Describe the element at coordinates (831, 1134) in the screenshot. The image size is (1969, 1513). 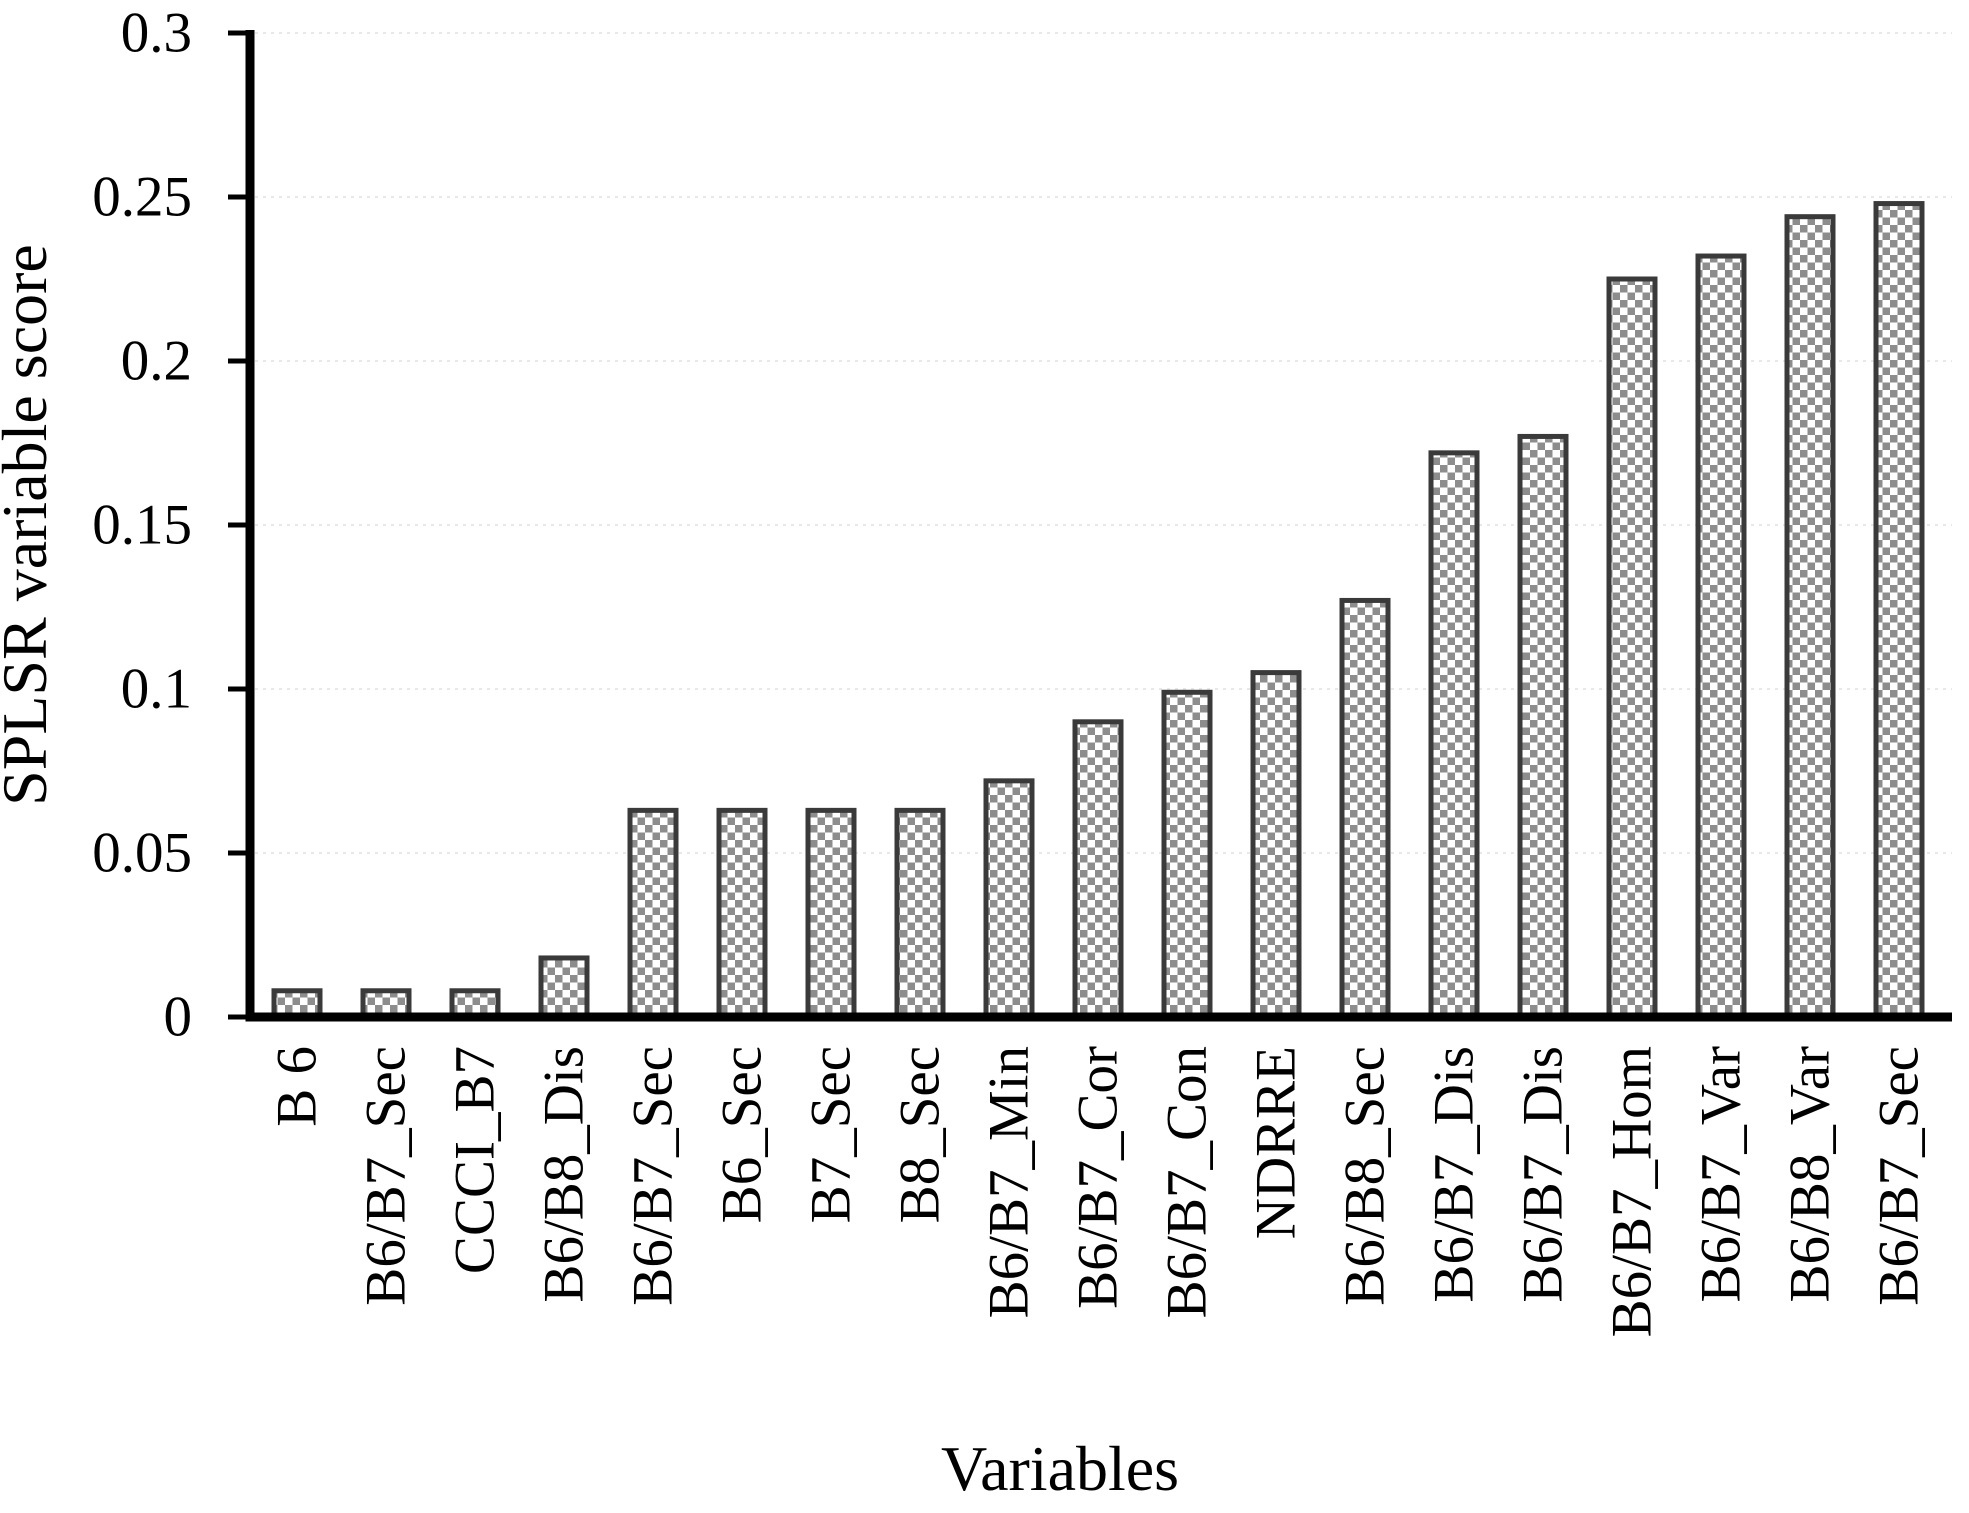
I see `x-category-label: B7_Sec` at that location.